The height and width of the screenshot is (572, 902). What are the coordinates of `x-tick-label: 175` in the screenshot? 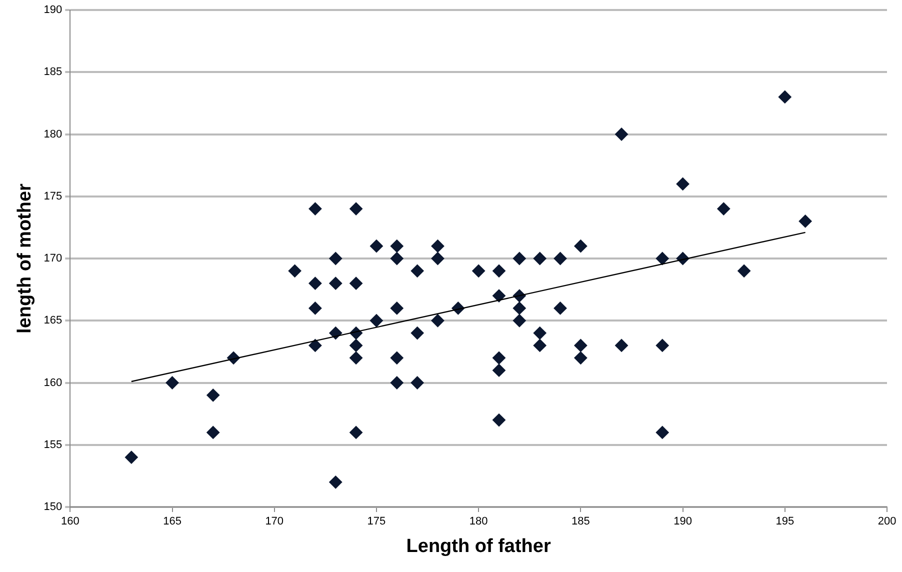 It's located at (376, 522).